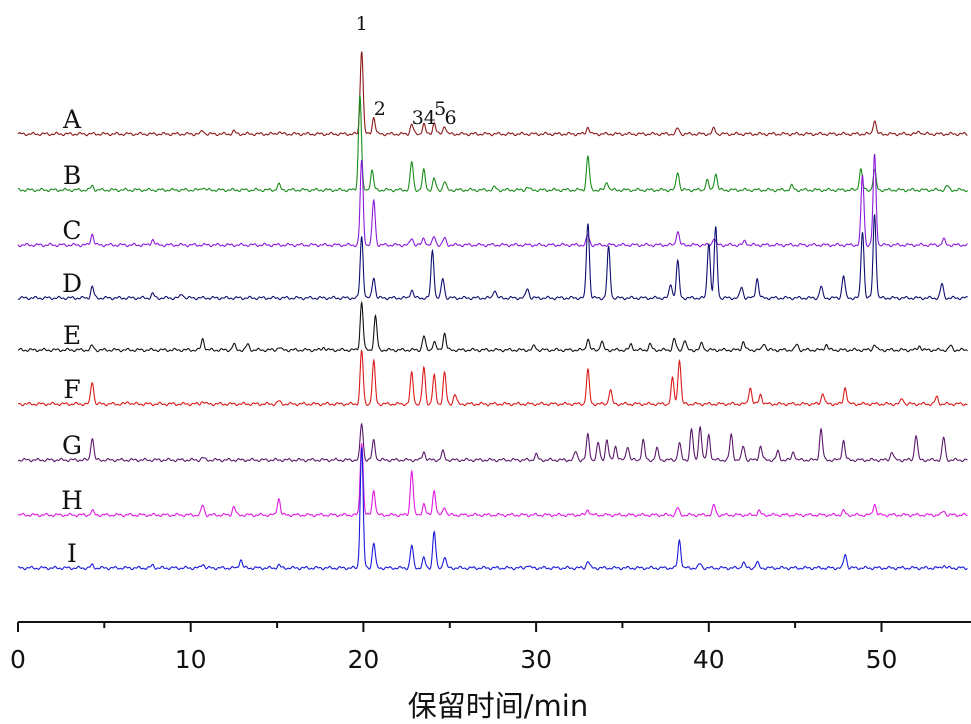  Describe the element at coordinates (492, 257) in the screenshot. I see `trace-D` at that location.